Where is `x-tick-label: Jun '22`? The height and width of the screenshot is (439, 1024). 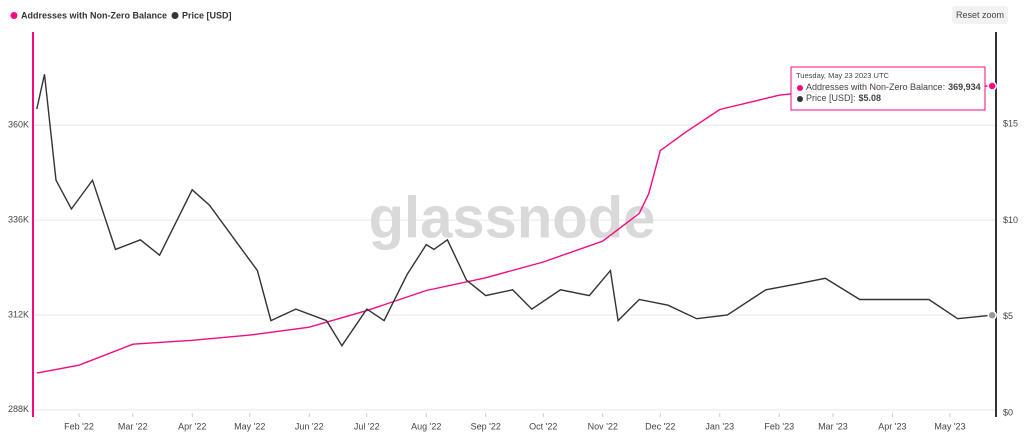 x-tick-label: Jun '22 is located at coordinates (309, 426).